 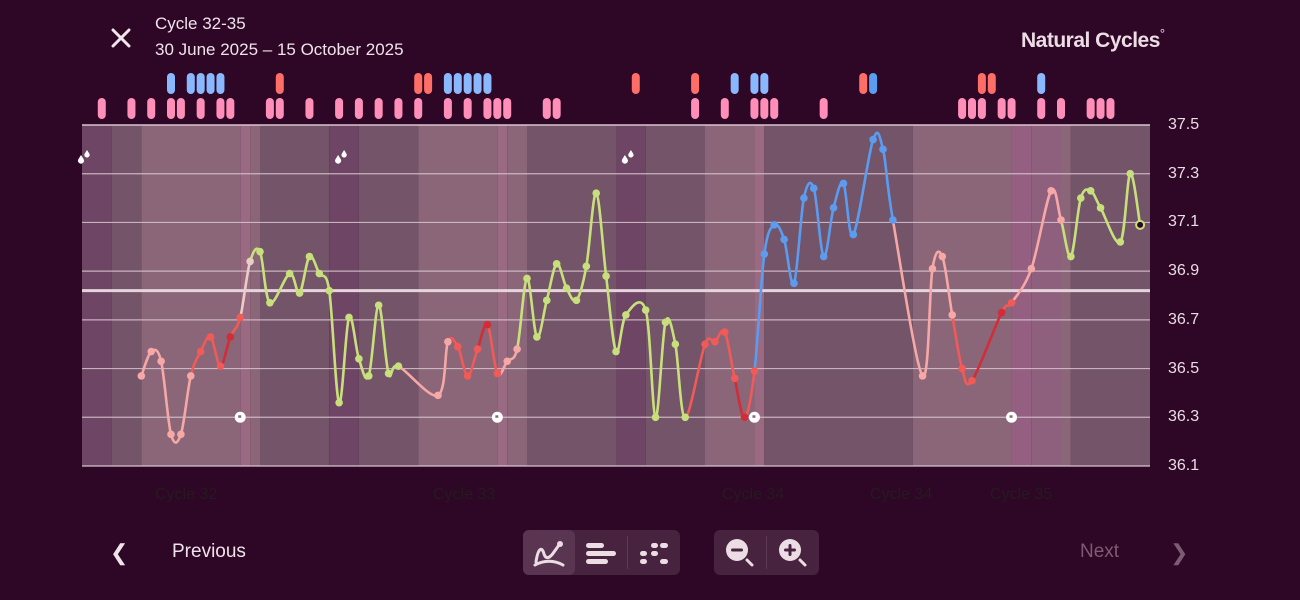 What do you see at coordinates (121, 38) in the screenshot?
I see `close-button` at bounding box center [121, 38].